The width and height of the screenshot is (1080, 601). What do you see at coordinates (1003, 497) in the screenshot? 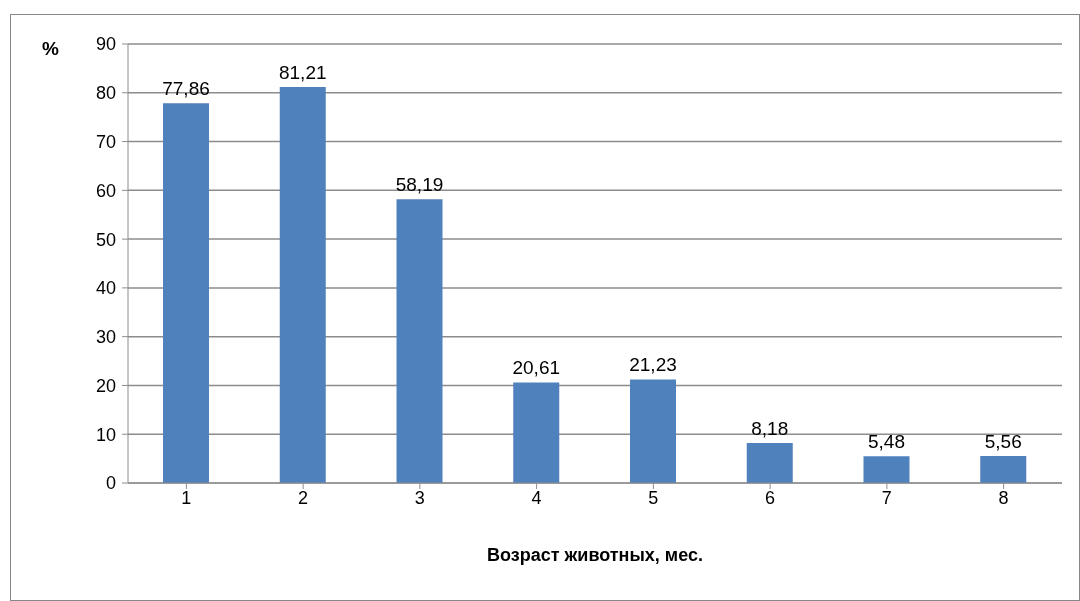
I see `x-tick-label: 8` at bounding box center [1003, 497].